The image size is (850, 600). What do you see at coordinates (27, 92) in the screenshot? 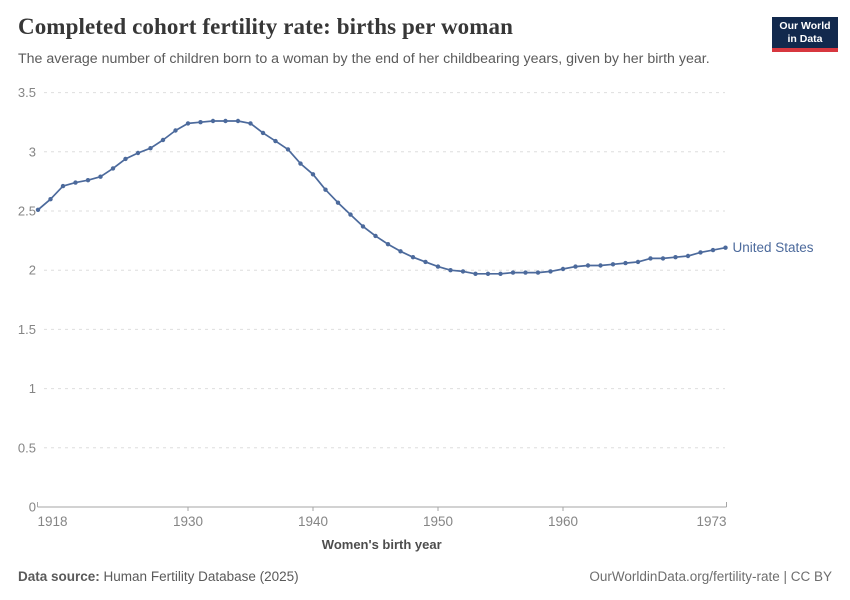
I see `y-tick-label: 3.5` at bounding box center [27, 92].